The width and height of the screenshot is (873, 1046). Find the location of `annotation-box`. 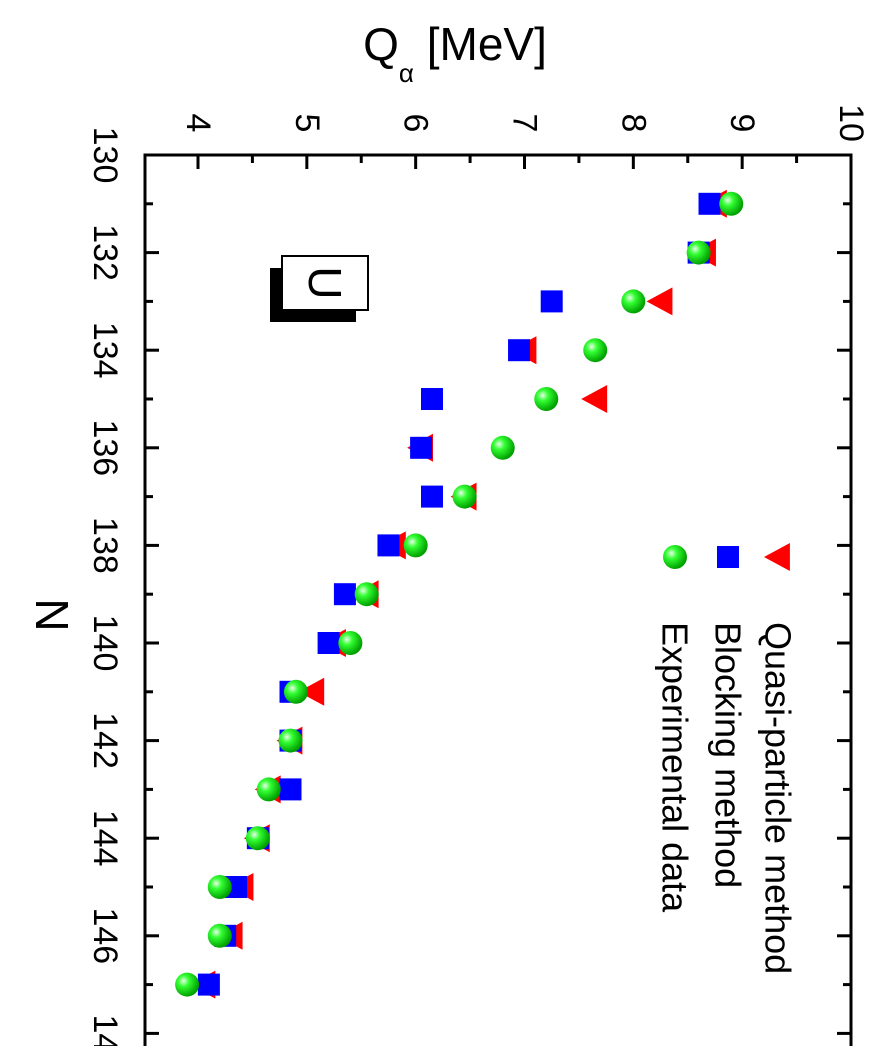

annotation-box is located at coordinates (325, 283).